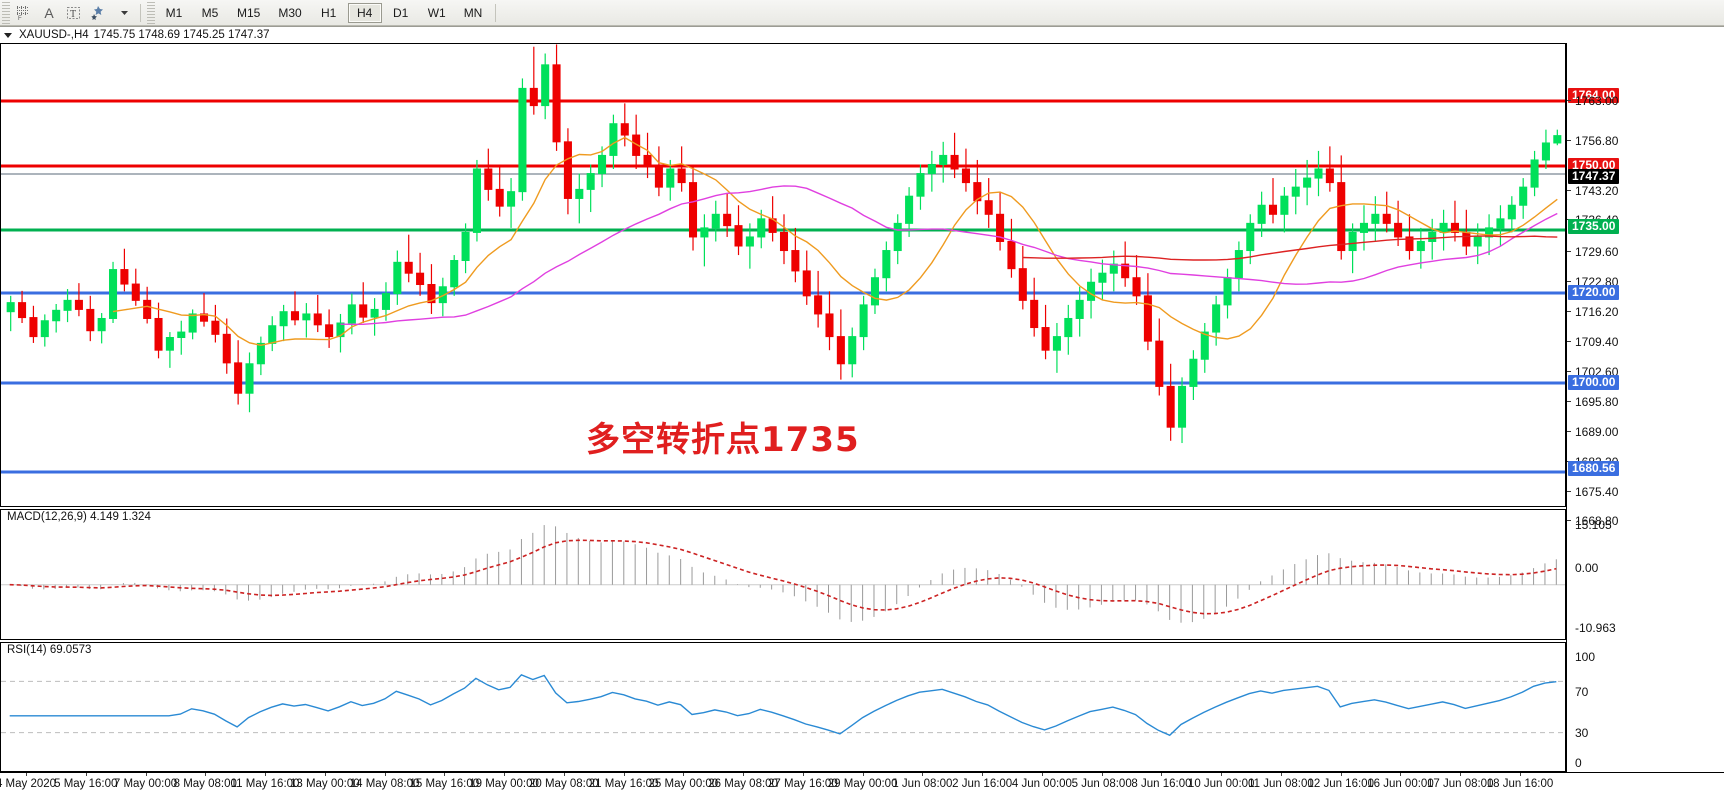  Describe the element at coordinates (1594, 176) in the screenshot. I see `price-label-1747-37: 1747.37` at that location.